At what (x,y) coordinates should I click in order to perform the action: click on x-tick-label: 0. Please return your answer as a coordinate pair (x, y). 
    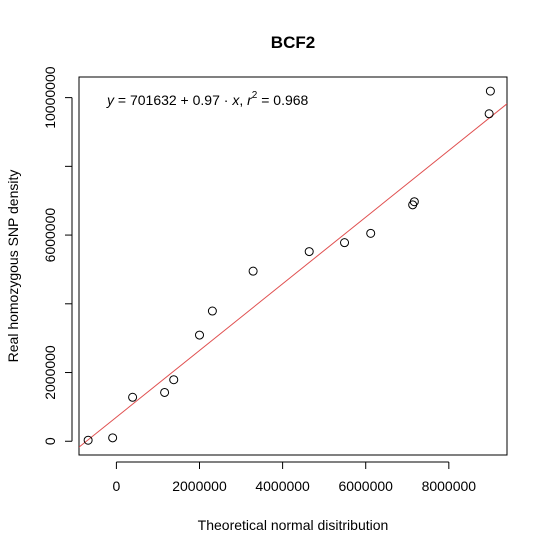
    Looking at the image, I should click on (116, 486).